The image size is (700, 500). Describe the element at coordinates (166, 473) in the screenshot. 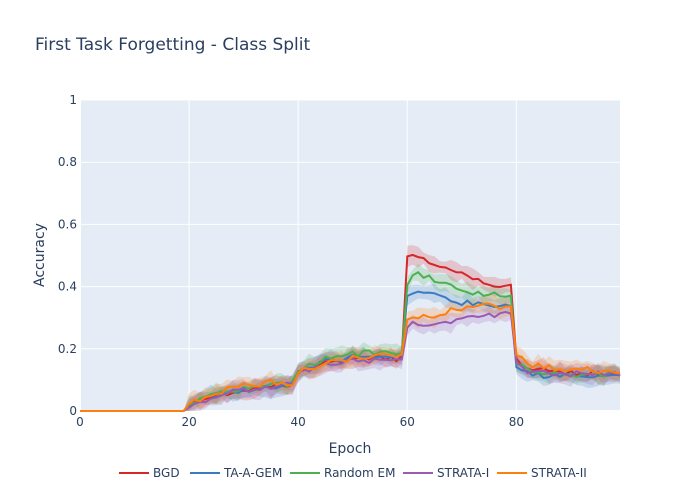

I see `legend-label: BGD` at that location.